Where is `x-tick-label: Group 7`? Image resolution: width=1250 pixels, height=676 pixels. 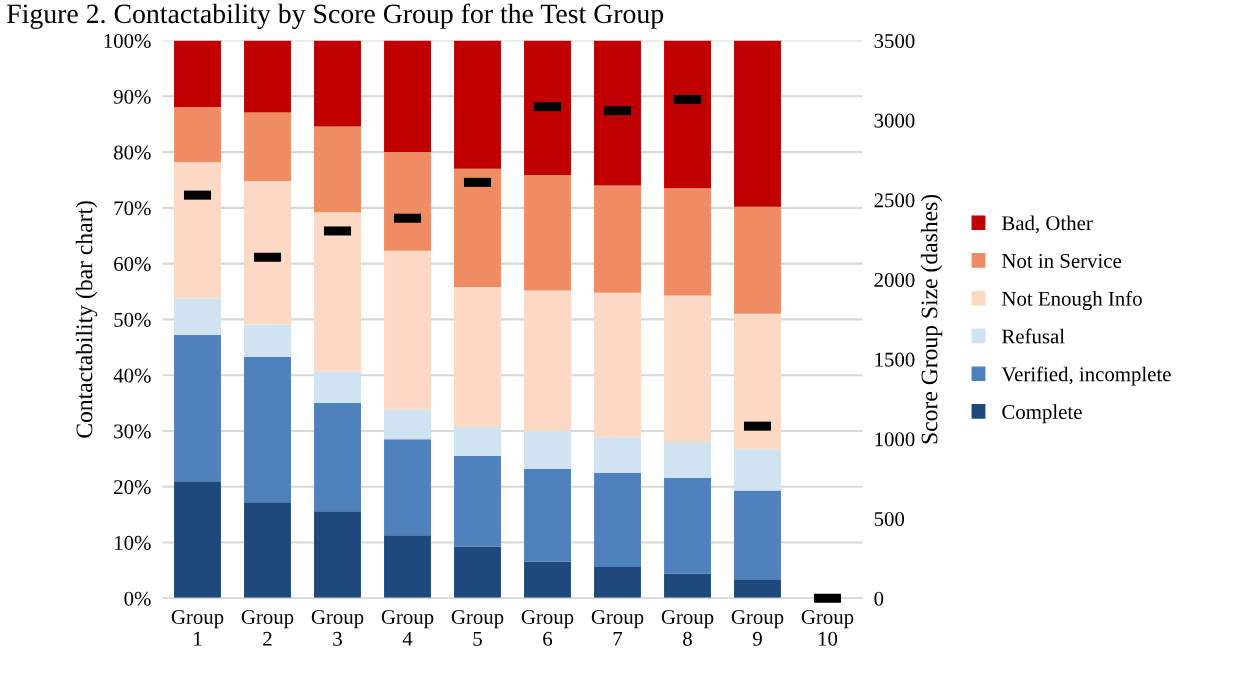
x-tick-label: Group 7 is located at coordinates (617, 628).